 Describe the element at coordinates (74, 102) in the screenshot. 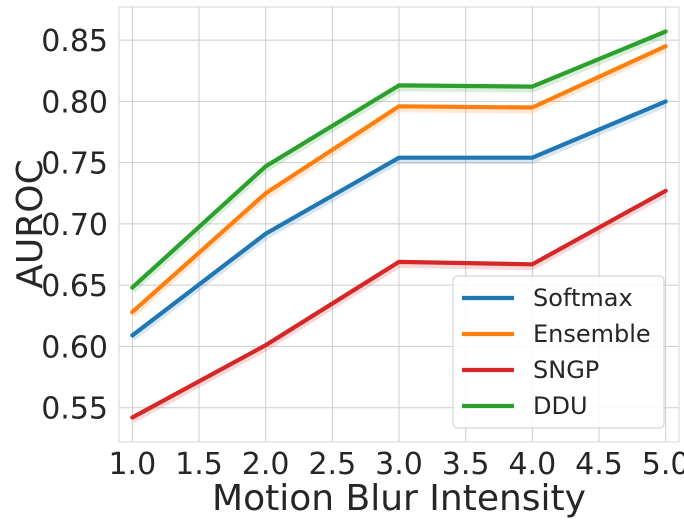

I see `y-tick-label: 0.80` at that location.